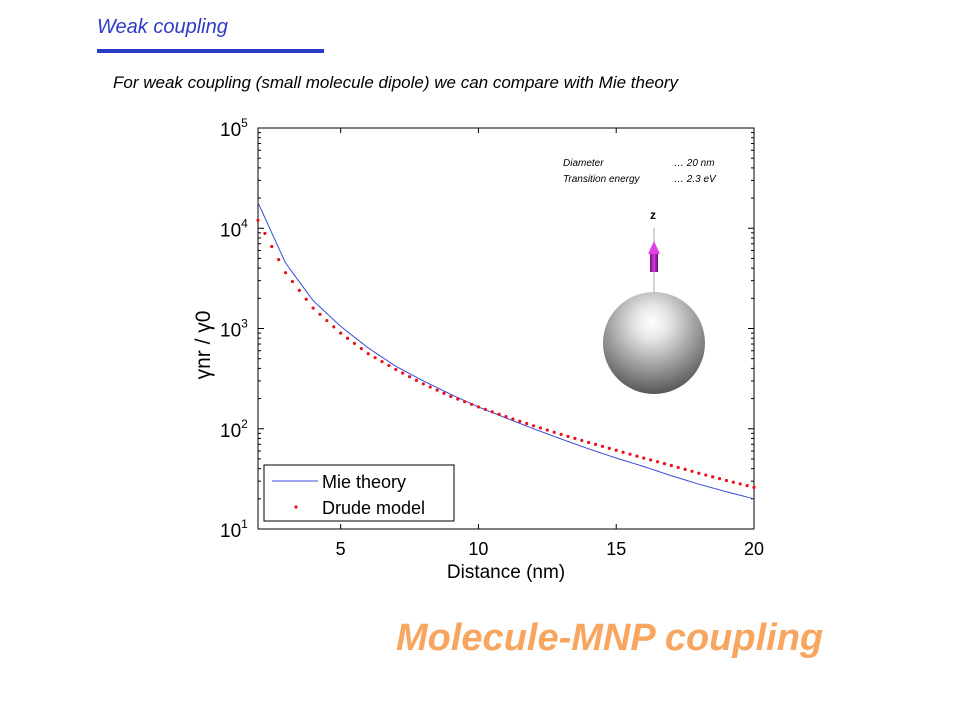 The width and height of the screenshot is (960, 720). Describe the element at coordinates (162, 27) in the screenshot. I see `slide-heading: Weak coupling` at that location.